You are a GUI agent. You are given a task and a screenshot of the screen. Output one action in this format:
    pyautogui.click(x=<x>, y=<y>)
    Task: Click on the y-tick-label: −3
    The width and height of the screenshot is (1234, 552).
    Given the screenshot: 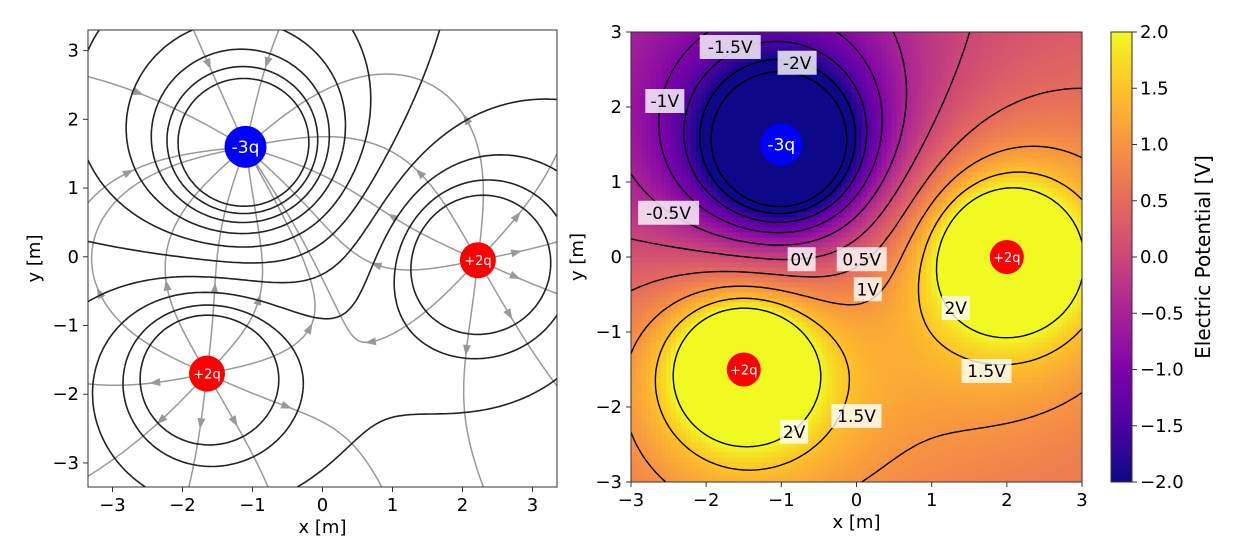 What is the action you would take?
    pyautogui.click(x=65, y=463)
    